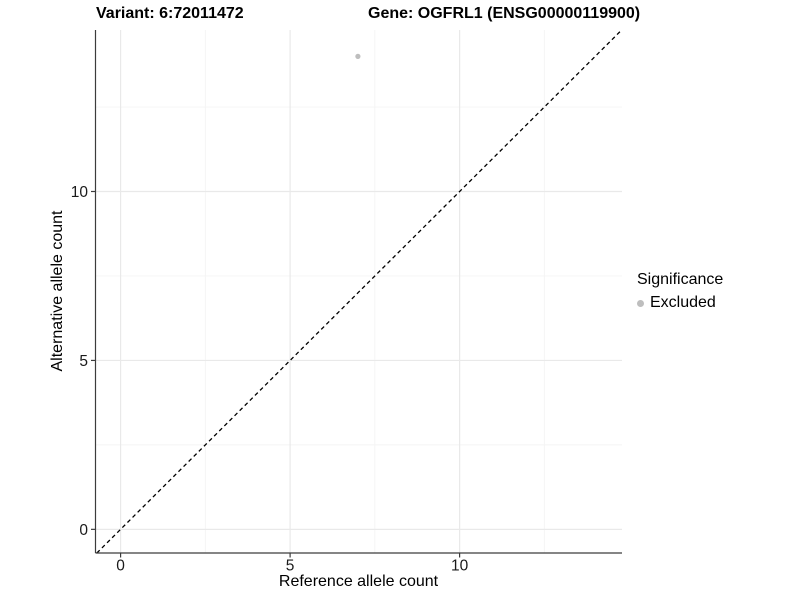 The image size is (800, 600). Describe the element at coordinates (83, 361) in the screenshot. I see `y-tick-label: 5` at that location.